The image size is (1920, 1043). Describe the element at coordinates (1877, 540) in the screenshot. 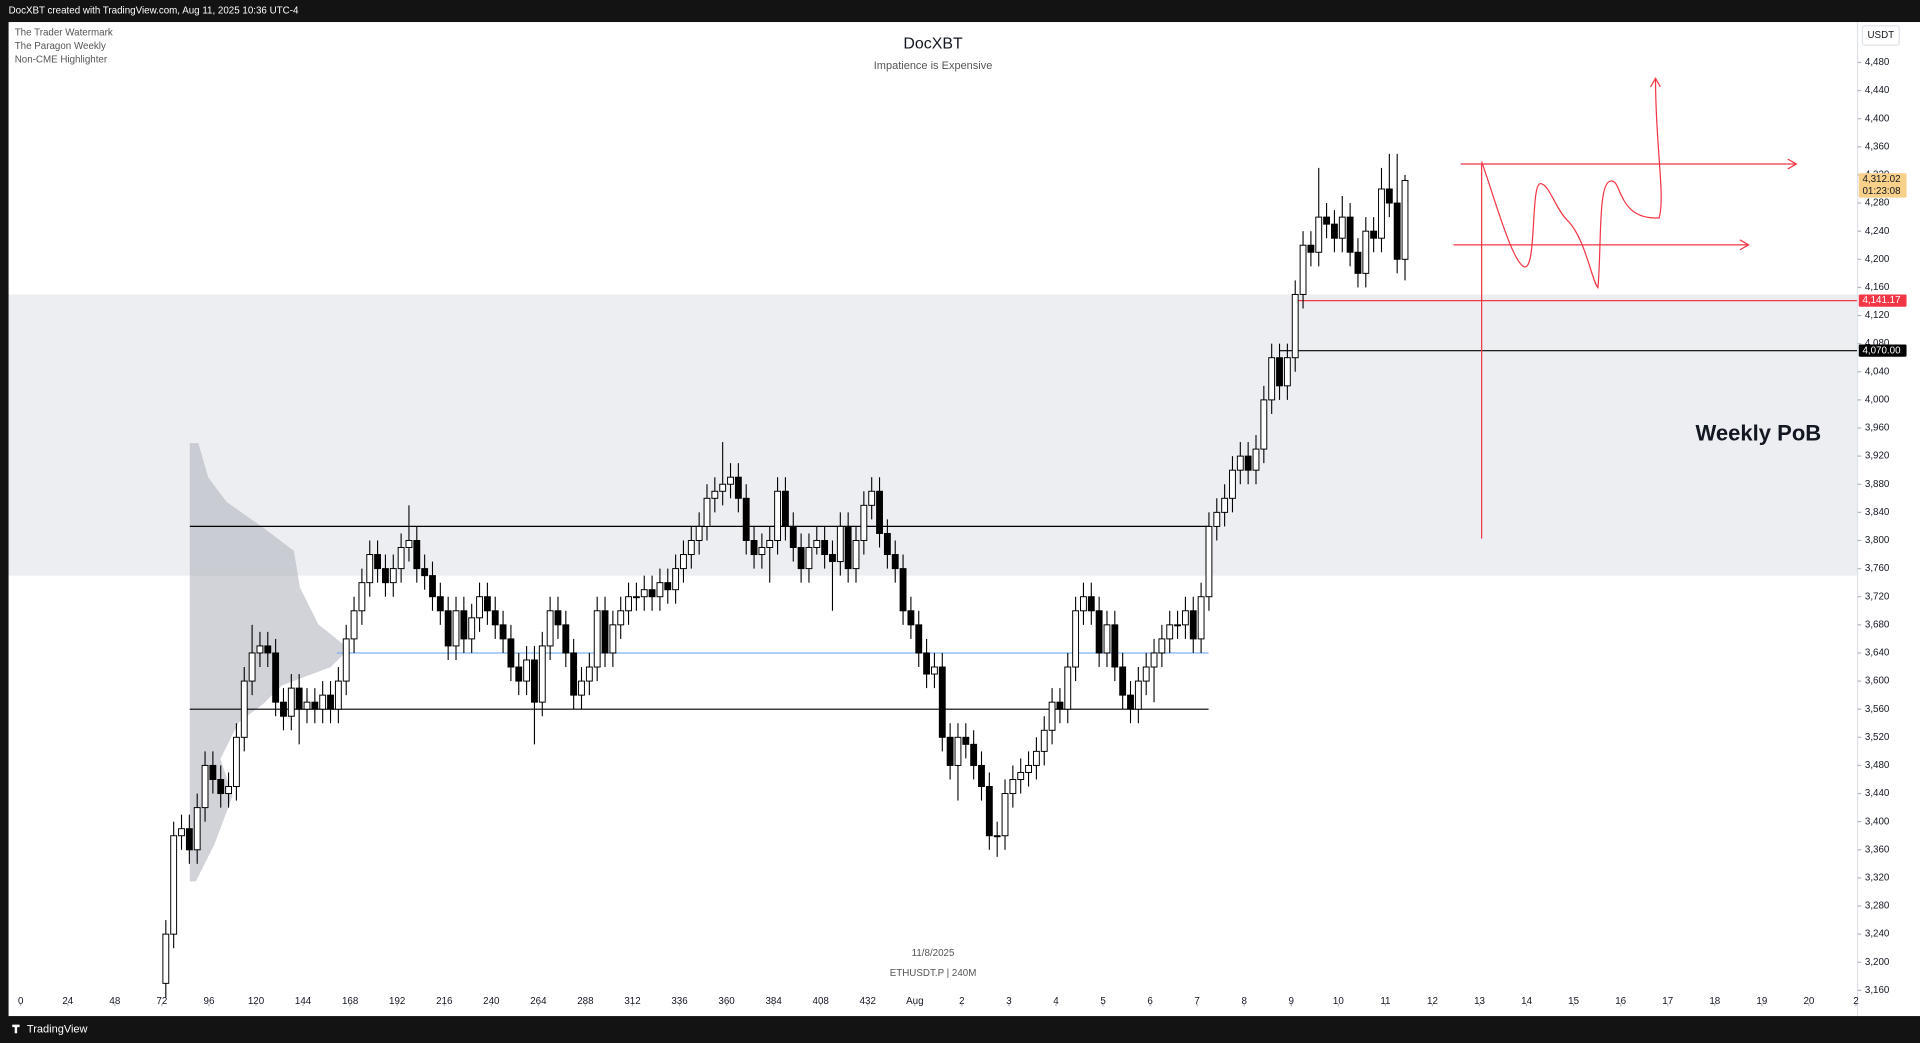

I see `y-tick-label: 3,800` at that location.